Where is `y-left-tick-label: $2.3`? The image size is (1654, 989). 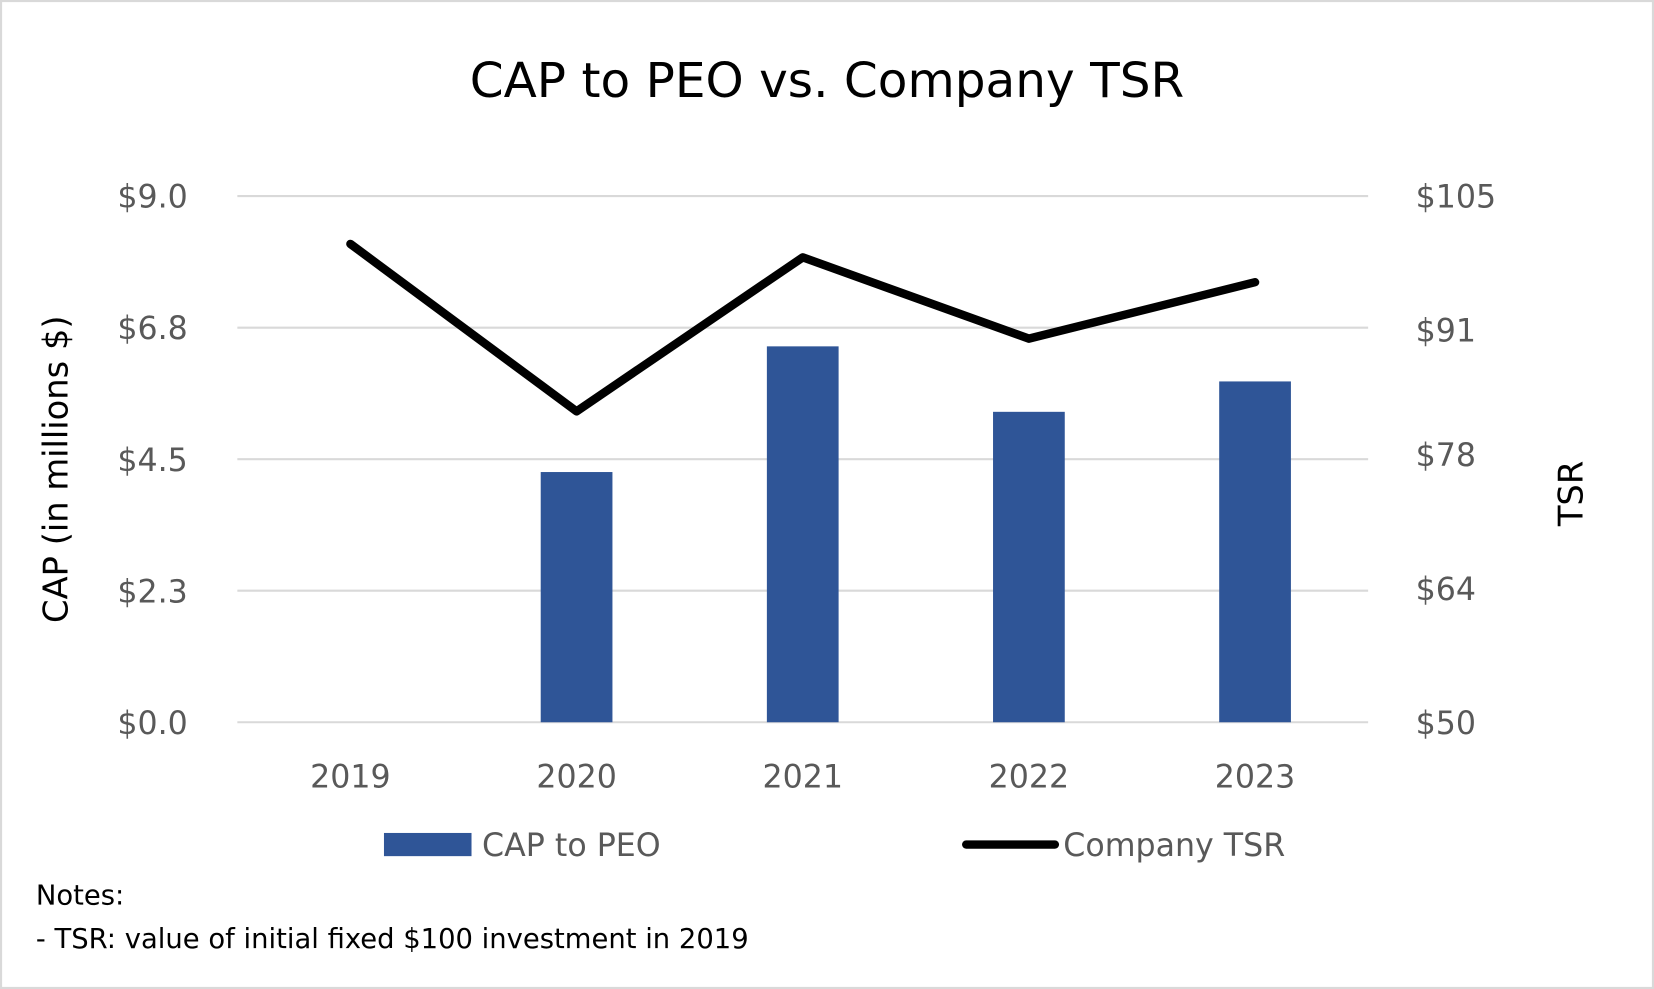
y-left-tick-label: $2.3 is located at coordinates (152, 592).